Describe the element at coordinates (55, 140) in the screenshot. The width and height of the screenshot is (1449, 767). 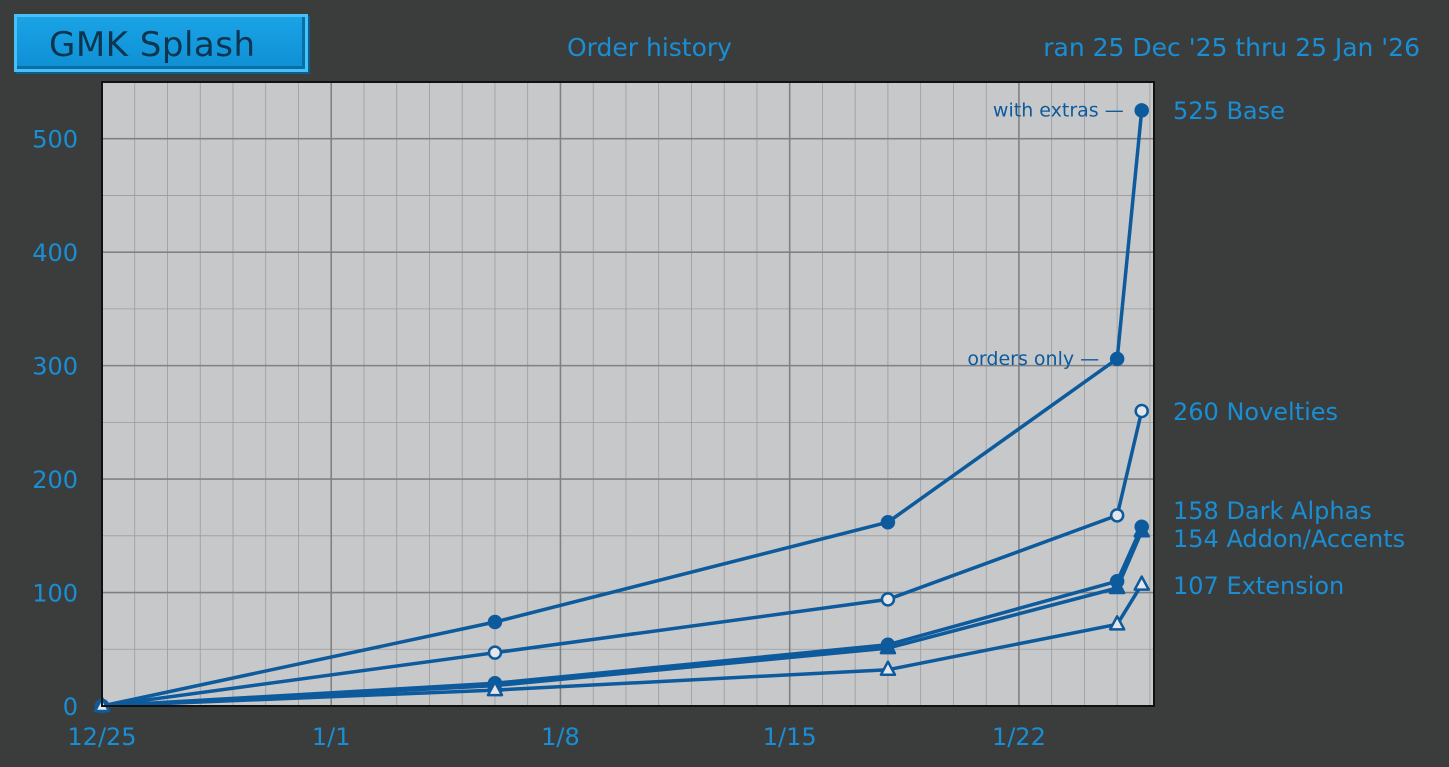
I see `y-tick-label: 500` at that location.